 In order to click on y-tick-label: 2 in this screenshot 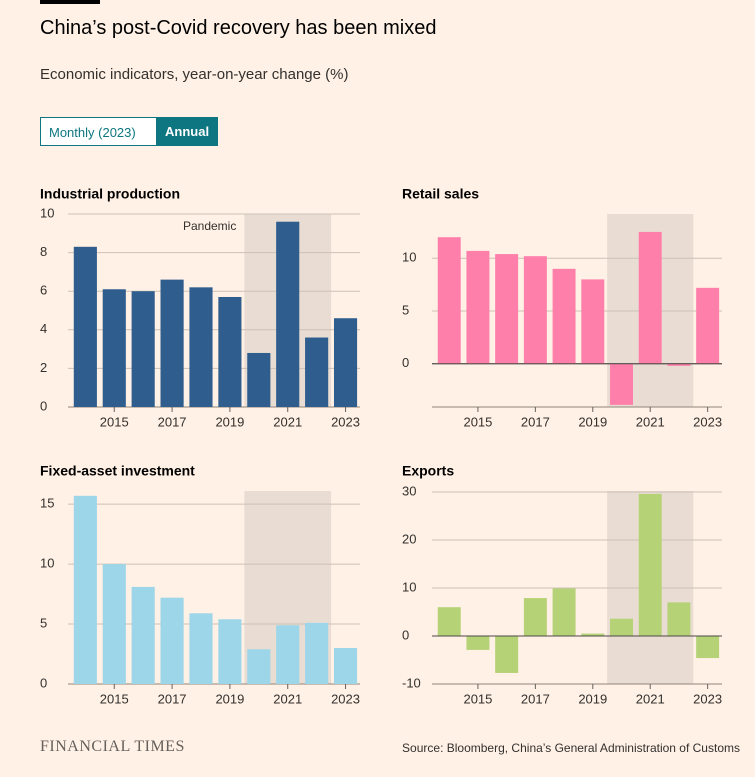, I will do `click(43, 367)`.